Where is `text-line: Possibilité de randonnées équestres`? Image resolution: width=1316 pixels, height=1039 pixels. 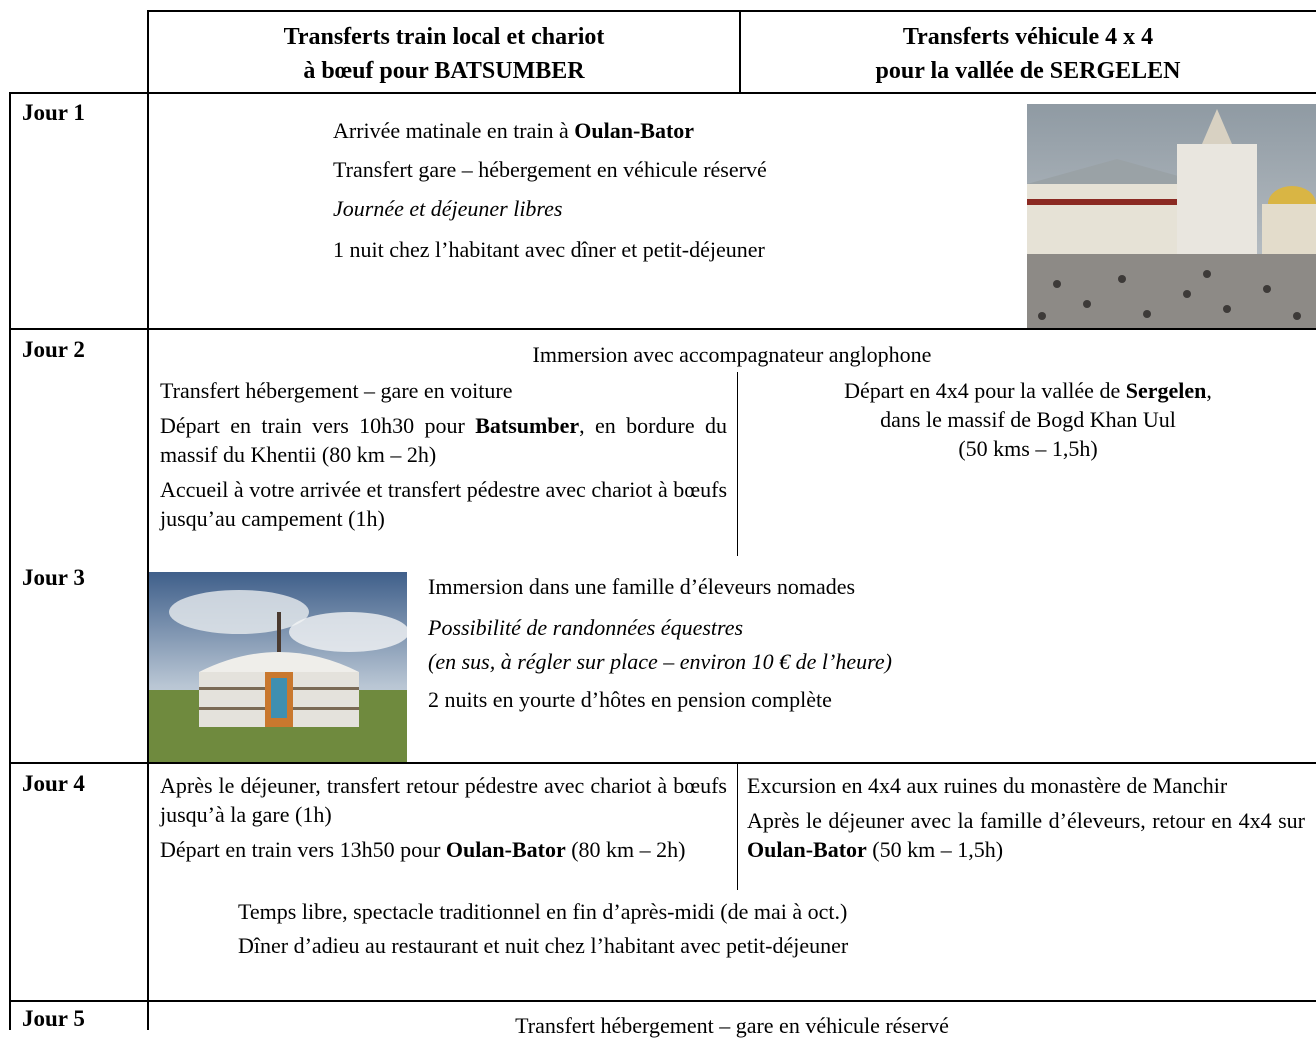
text-line: Possibilité de randonnées équestres is located at coordinates (586, 627).